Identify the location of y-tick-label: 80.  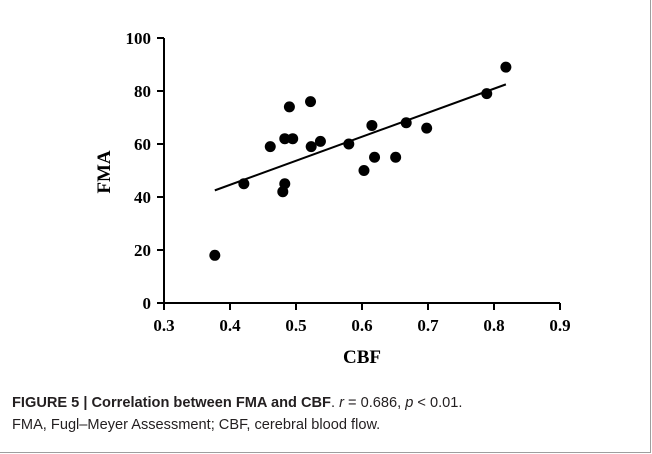
(142, 91).